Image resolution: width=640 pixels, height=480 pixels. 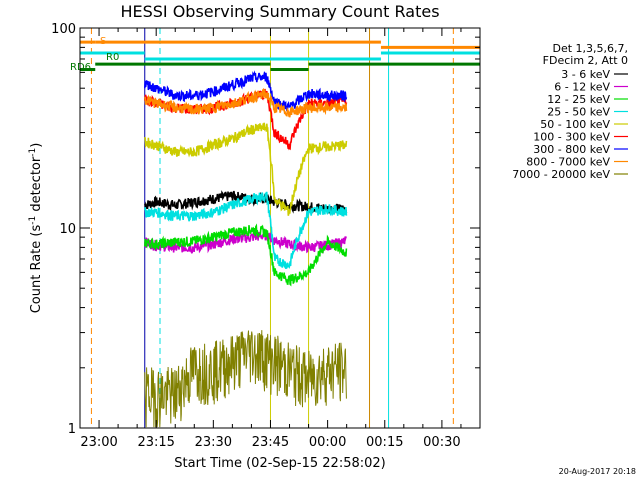 I want to click on y-tick-label-0: 1, so click(x=72, y=429).